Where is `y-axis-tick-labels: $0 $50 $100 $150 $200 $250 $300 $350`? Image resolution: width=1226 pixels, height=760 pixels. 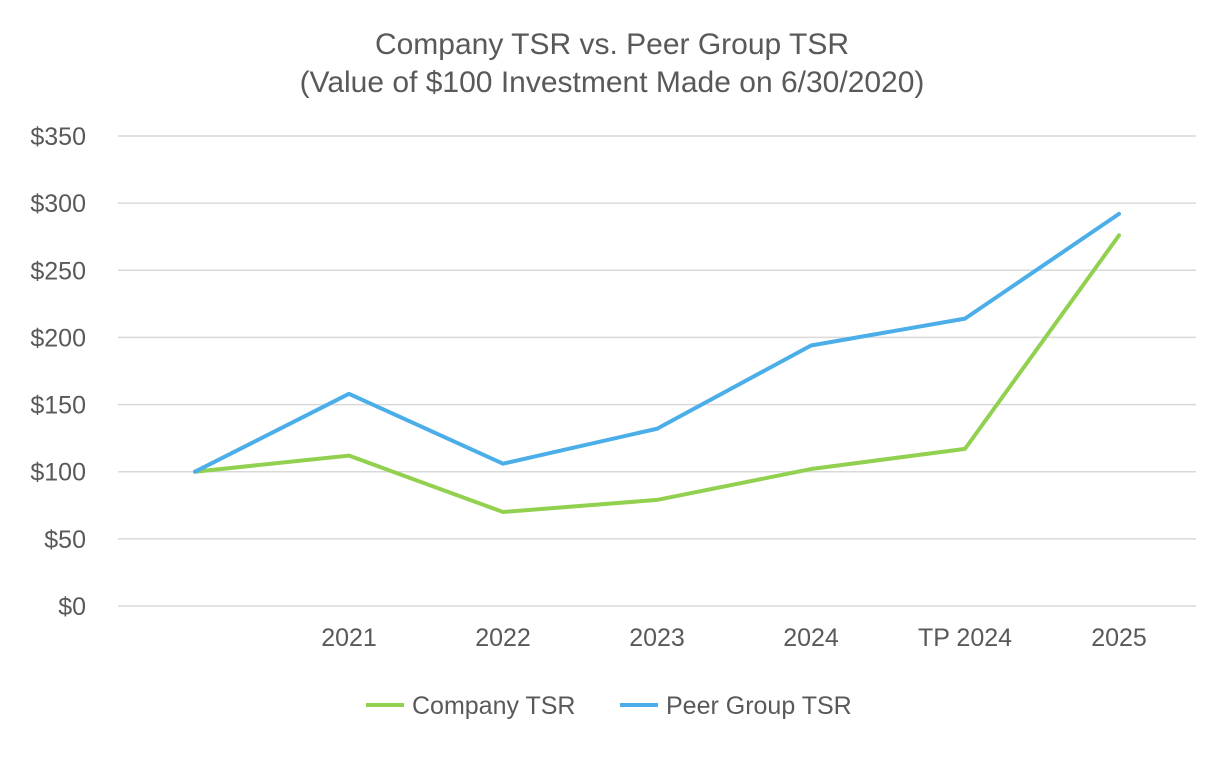
y-axis-tick-labels: $0 $50 $100 $150 $200 $250 $300 $350 is located at coordinates (58, 372).